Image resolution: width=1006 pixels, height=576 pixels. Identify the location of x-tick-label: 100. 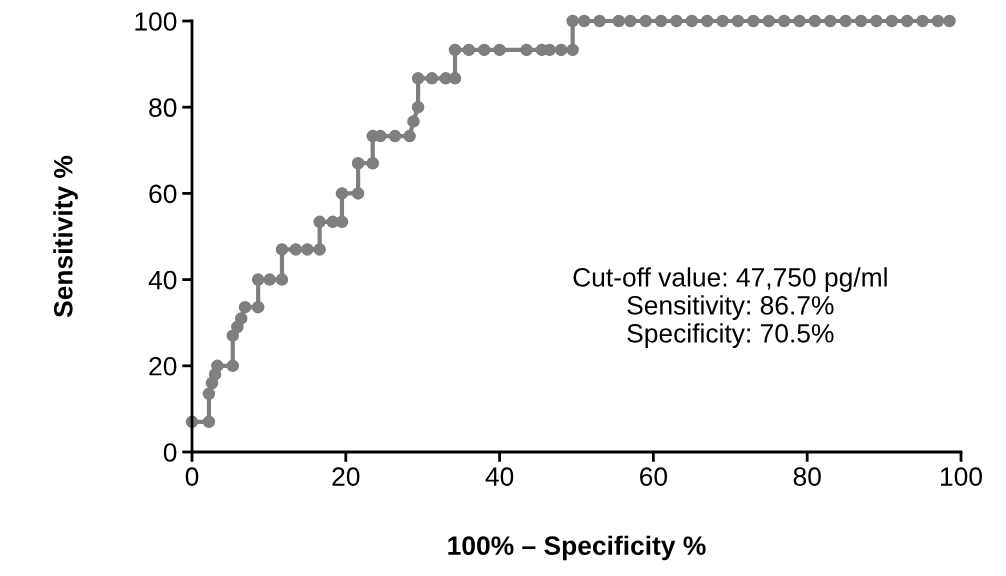
(961, 476).